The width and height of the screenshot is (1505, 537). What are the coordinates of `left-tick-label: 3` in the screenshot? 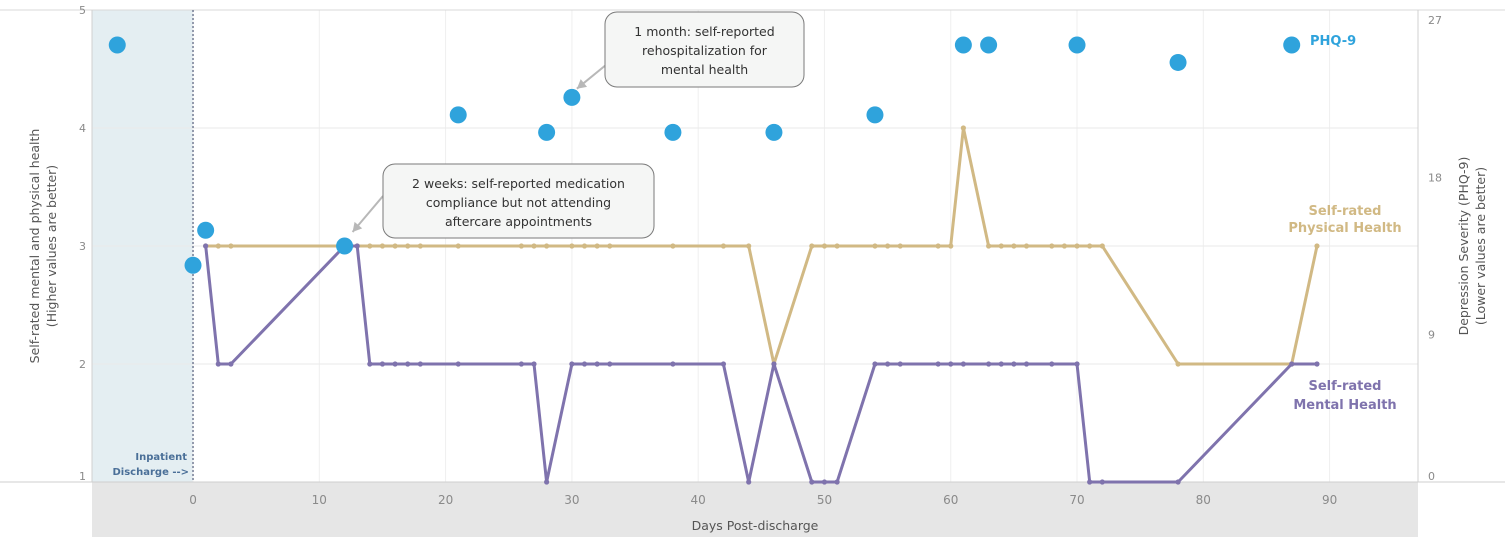 It's located at (82, 246).